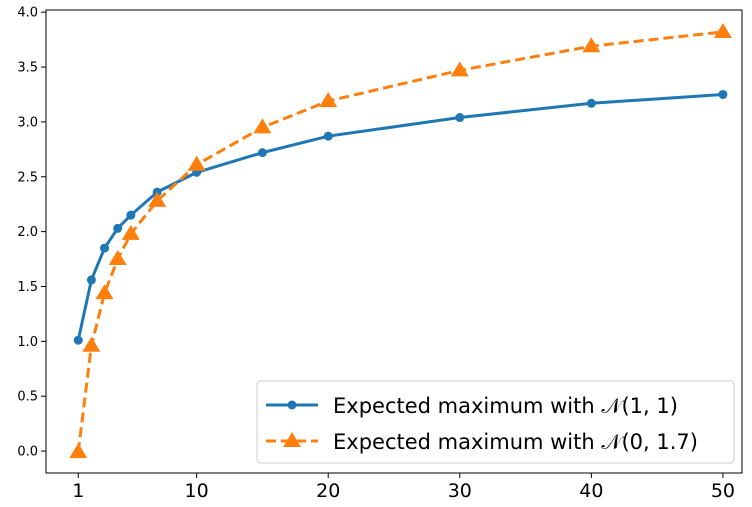 Image resolution: width=752 pixels, height=507 pixels. I want to click on y-axis: 0.0 0.5 1.0 1.5 2.0 2.5 3.0 3.5 4.0, so click(31, 233).